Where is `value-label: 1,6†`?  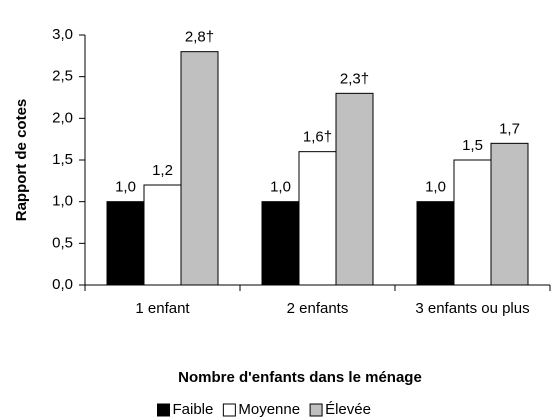 value-label: 1,6† is located at coordinates (317, 137).